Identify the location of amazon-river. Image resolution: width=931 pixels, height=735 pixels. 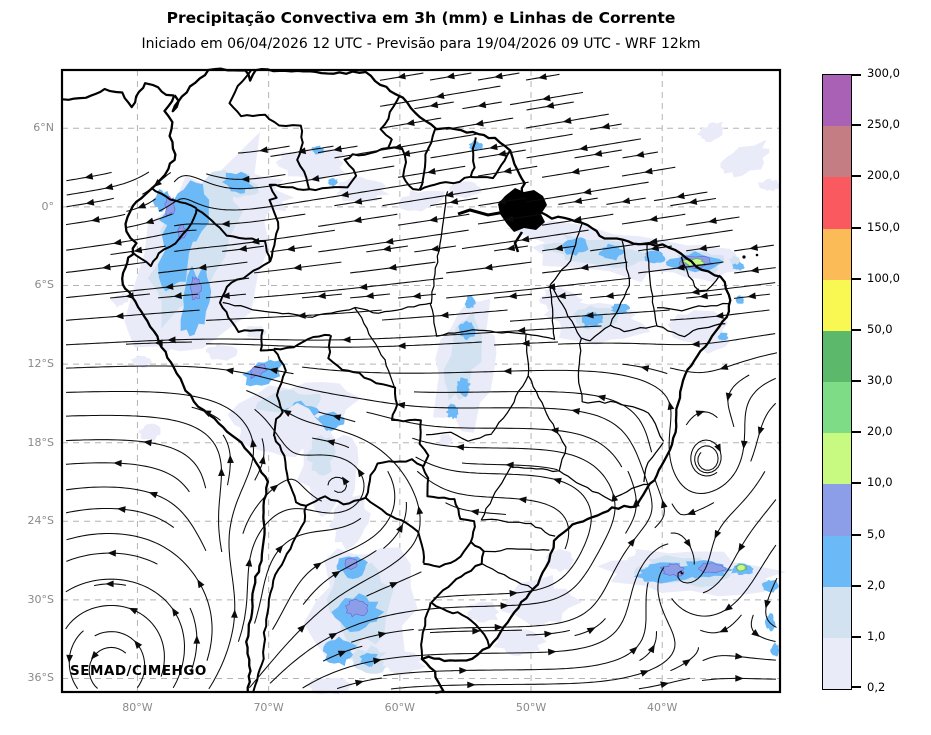
(481, 212).